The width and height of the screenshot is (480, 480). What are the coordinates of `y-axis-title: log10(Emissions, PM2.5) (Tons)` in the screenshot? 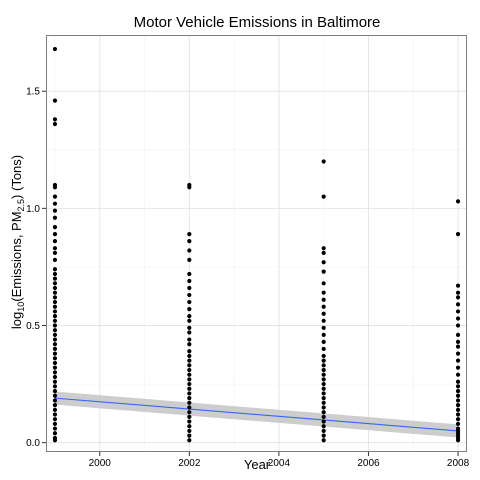 It's located at (17, 242).